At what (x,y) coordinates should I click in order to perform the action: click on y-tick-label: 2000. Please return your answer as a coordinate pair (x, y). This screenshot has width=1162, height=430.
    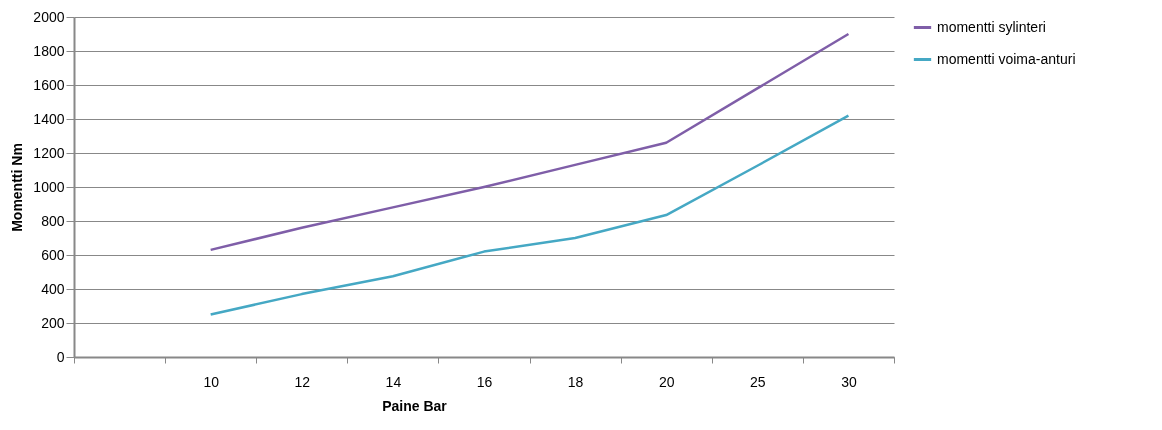
    Looking at the image, I should click on (49, 16).